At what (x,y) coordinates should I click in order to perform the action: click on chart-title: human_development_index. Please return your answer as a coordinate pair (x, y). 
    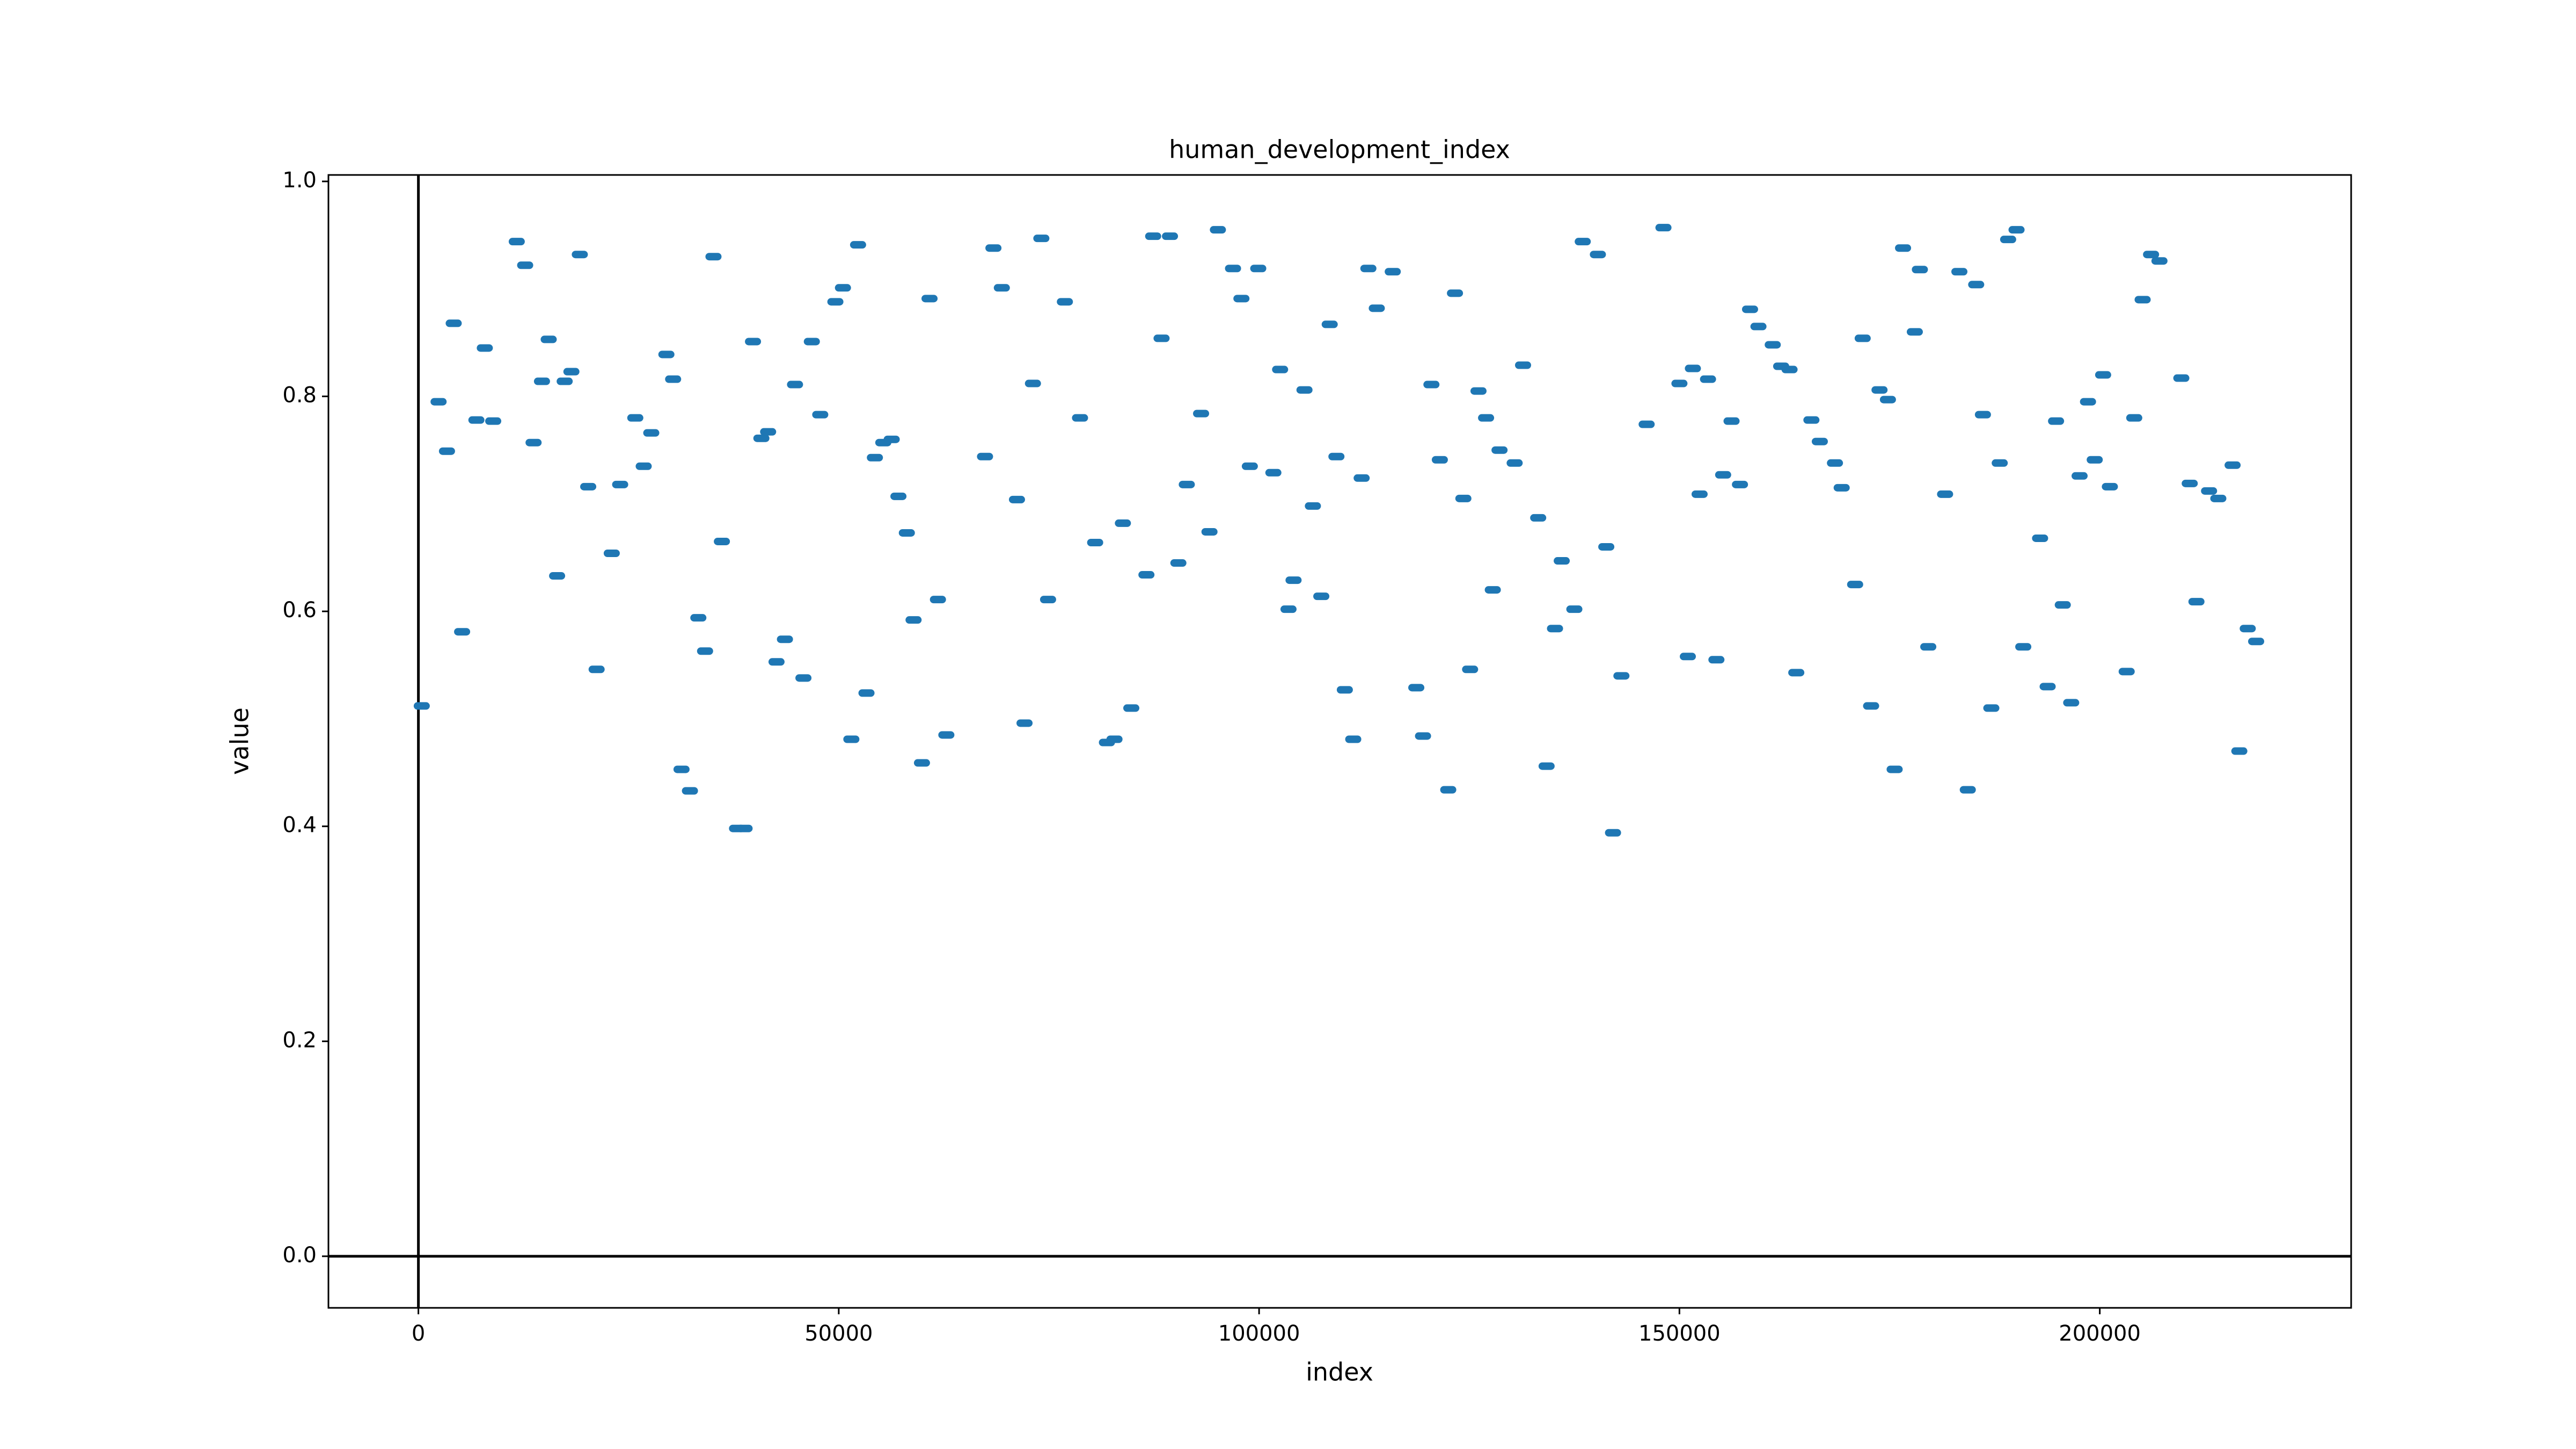
    Looking at the image, I should click on (1339, 149).